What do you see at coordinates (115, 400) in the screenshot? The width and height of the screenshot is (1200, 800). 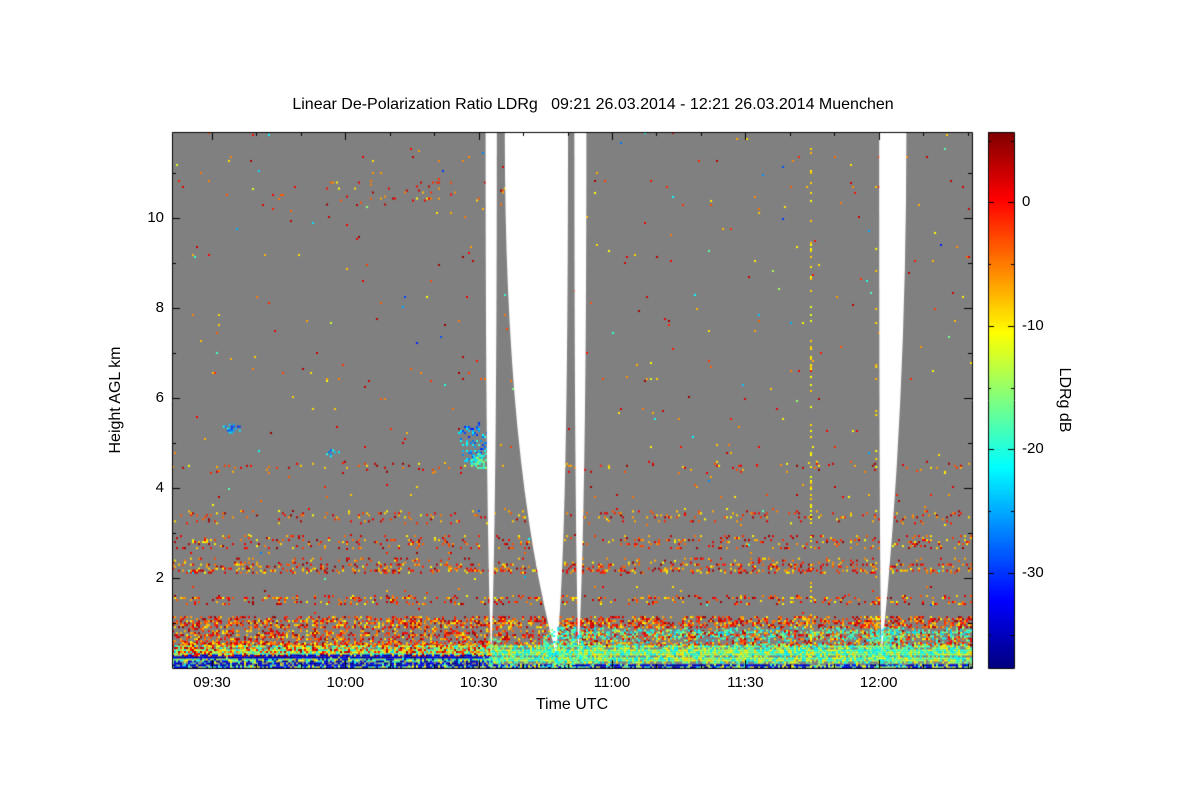 I see `y-axis-label: Height AGL km` at bounding box center [115, 400].